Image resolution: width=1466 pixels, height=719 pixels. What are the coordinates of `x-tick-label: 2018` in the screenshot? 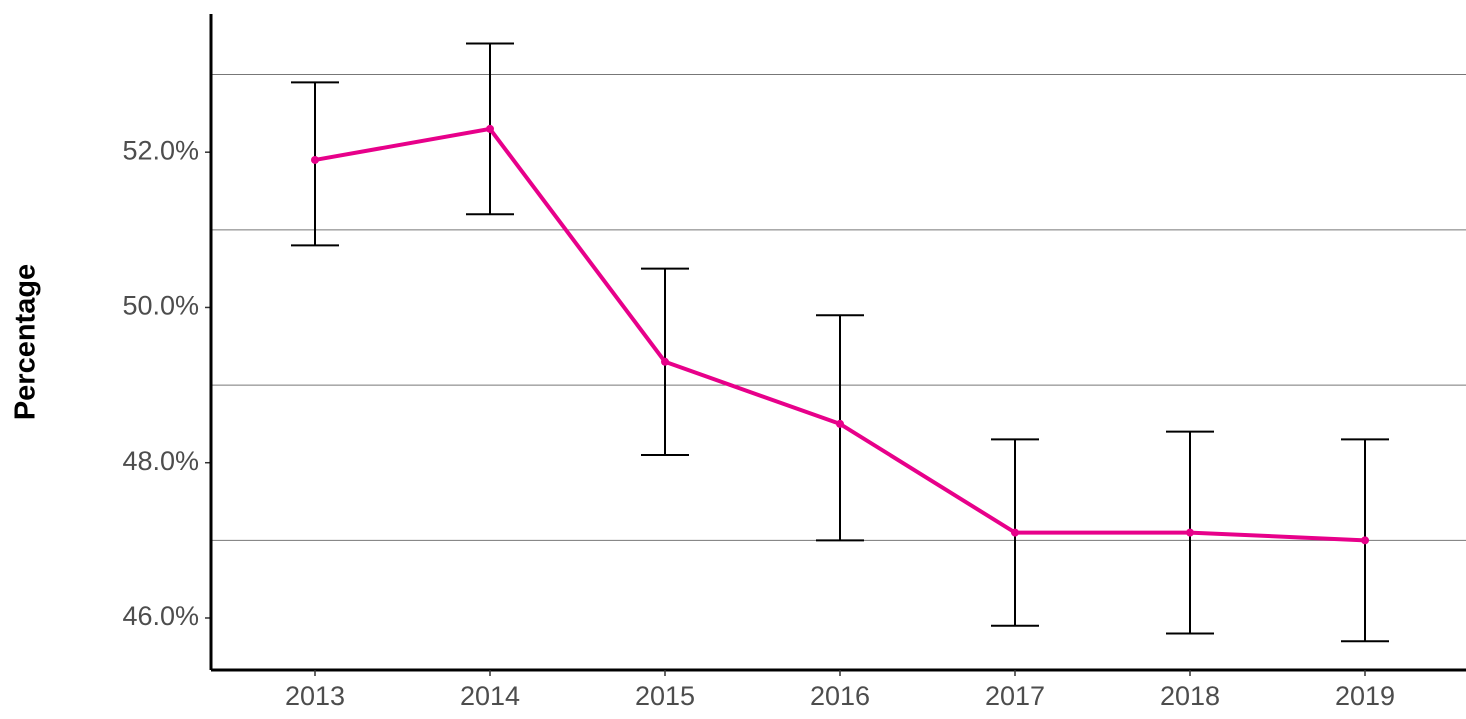 It's located at (1190, 696).